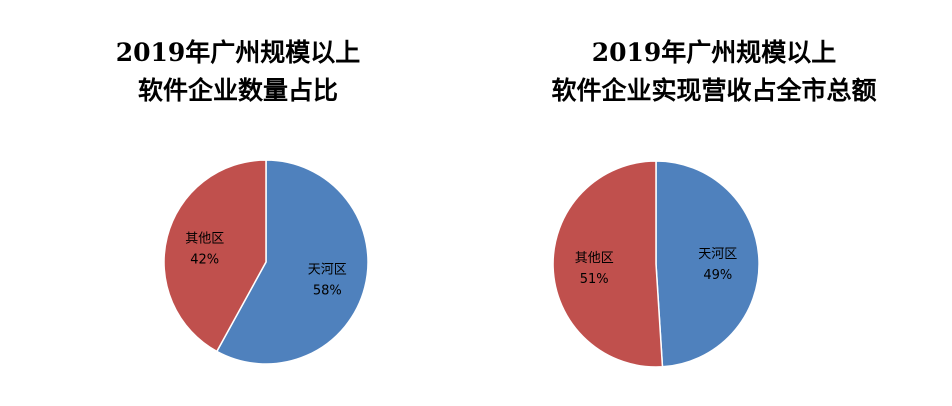 The width and height of the screenshot is (952, 406). I want to click on slice-value-label: 58%, so click(327, 291).